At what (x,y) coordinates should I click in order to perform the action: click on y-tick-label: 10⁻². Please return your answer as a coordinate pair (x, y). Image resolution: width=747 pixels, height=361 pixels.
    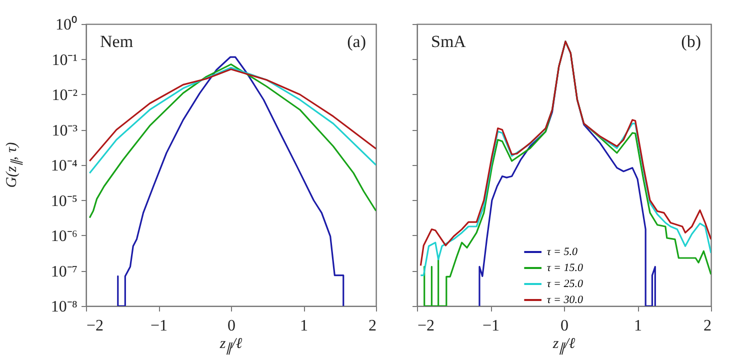
    Looking at the image, I should click on (65, 95).